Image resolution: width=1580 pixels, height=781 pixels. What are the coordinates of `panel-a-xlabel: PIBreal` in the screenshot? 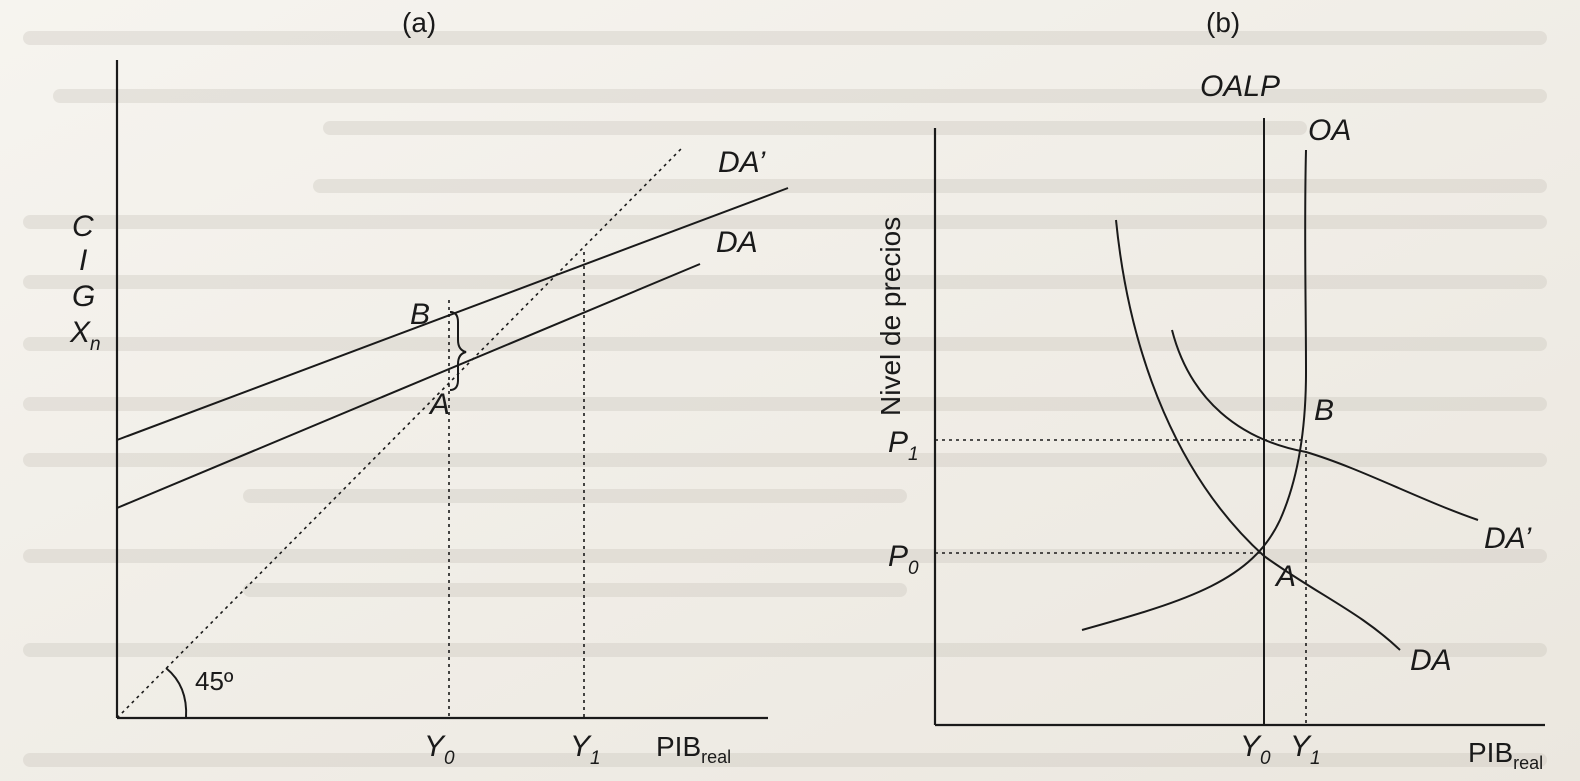 It's located at (693, 749).